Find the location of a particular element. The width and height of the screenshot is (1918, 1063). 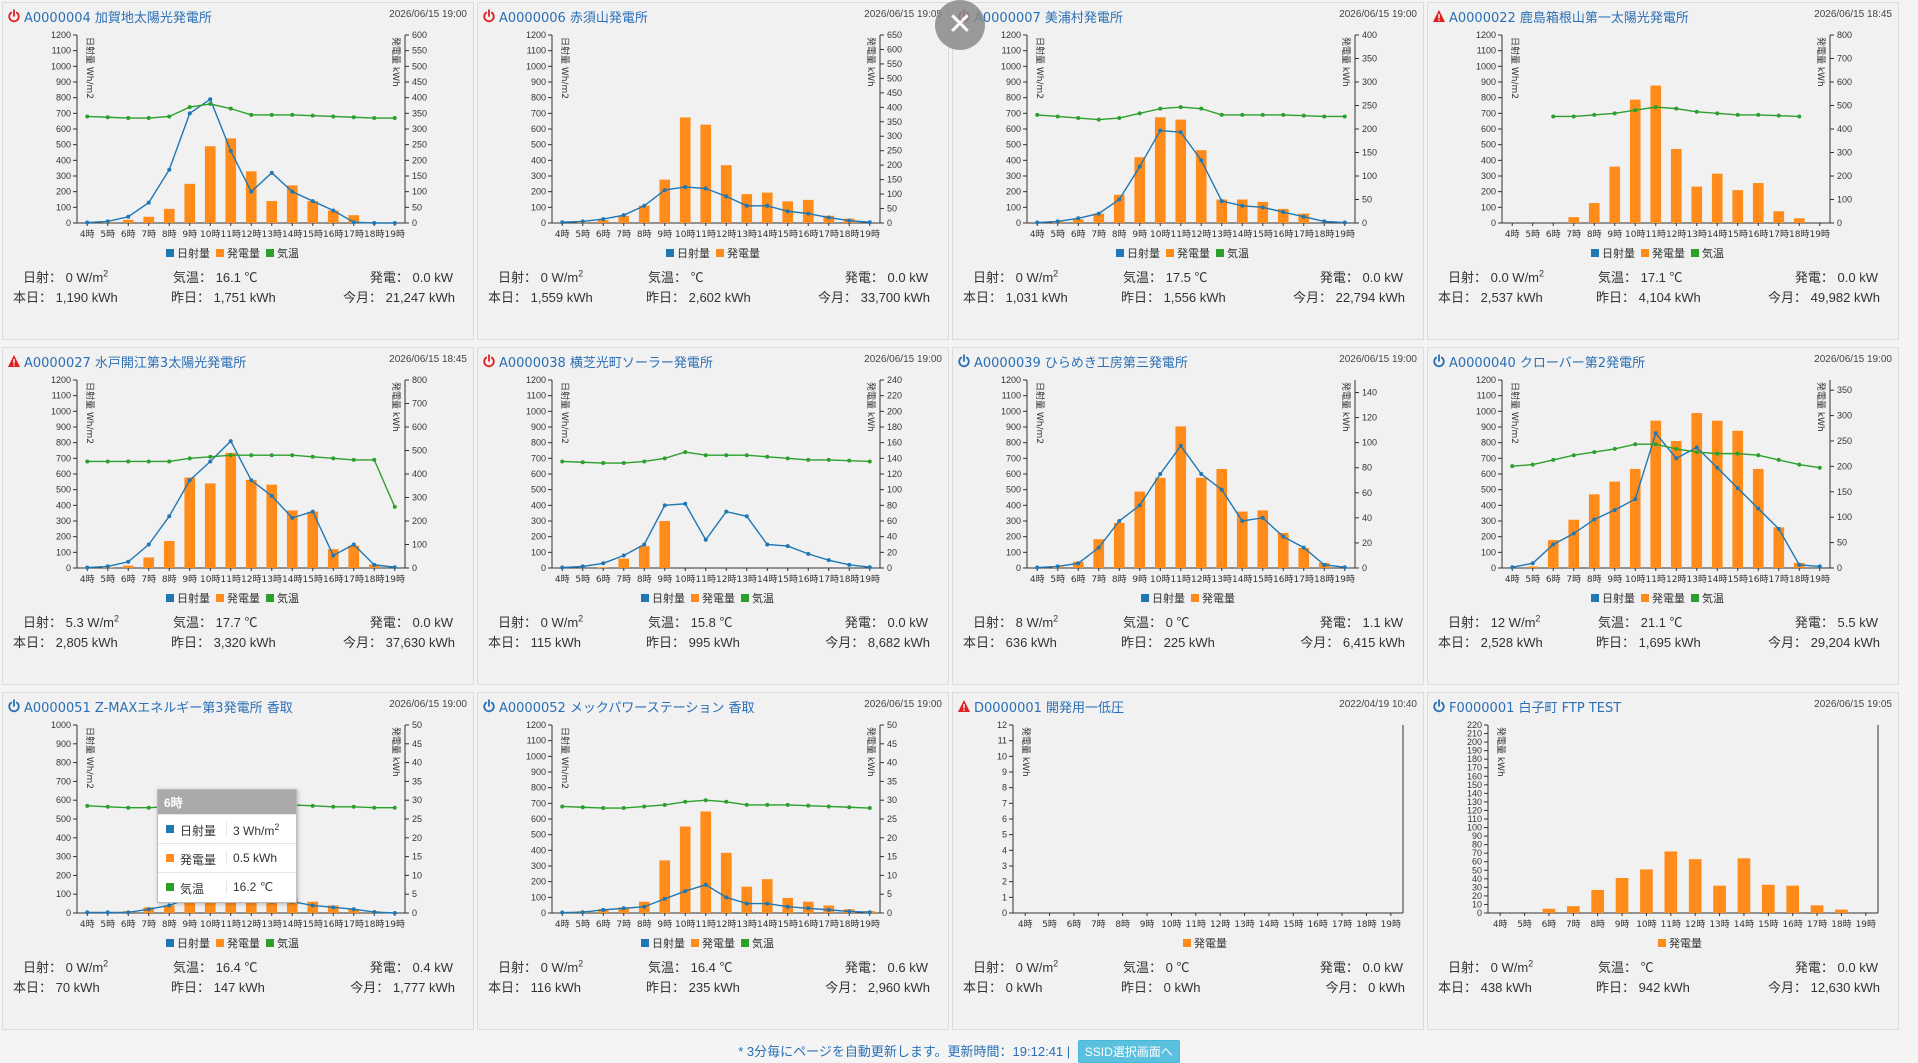

plant-name: A0000038 横芝光町ソーラー発電所 is located at coordinates (606, 363).